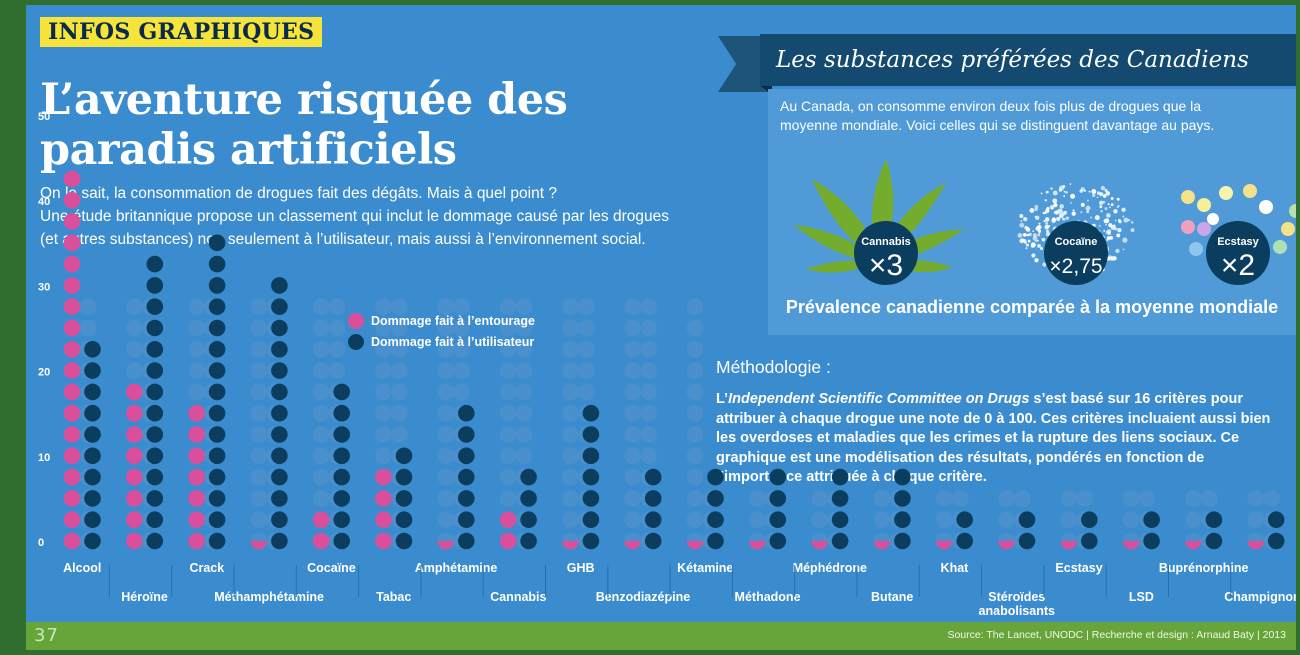 This screenshot has width=1300, height=655. I want to click on category-label: Cannabis, so click(518, 597).